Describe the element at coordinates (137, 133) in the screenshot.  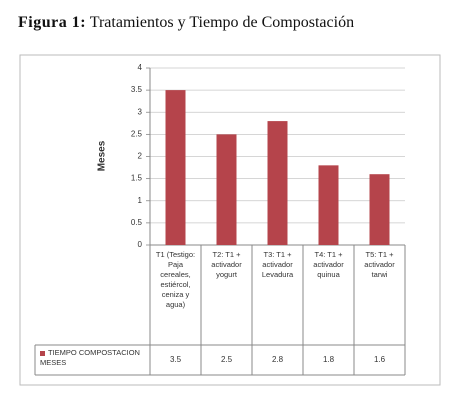
I see `y-tick-label: 2.5` at that location.